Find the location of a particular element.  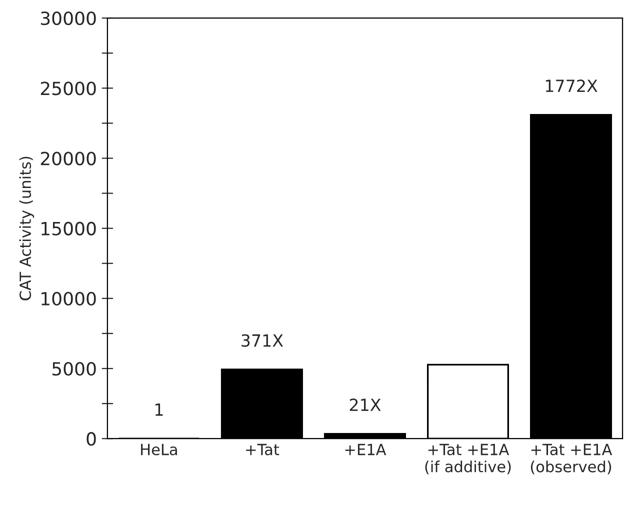

annotation: 21X is located at coordinates (365, 404).